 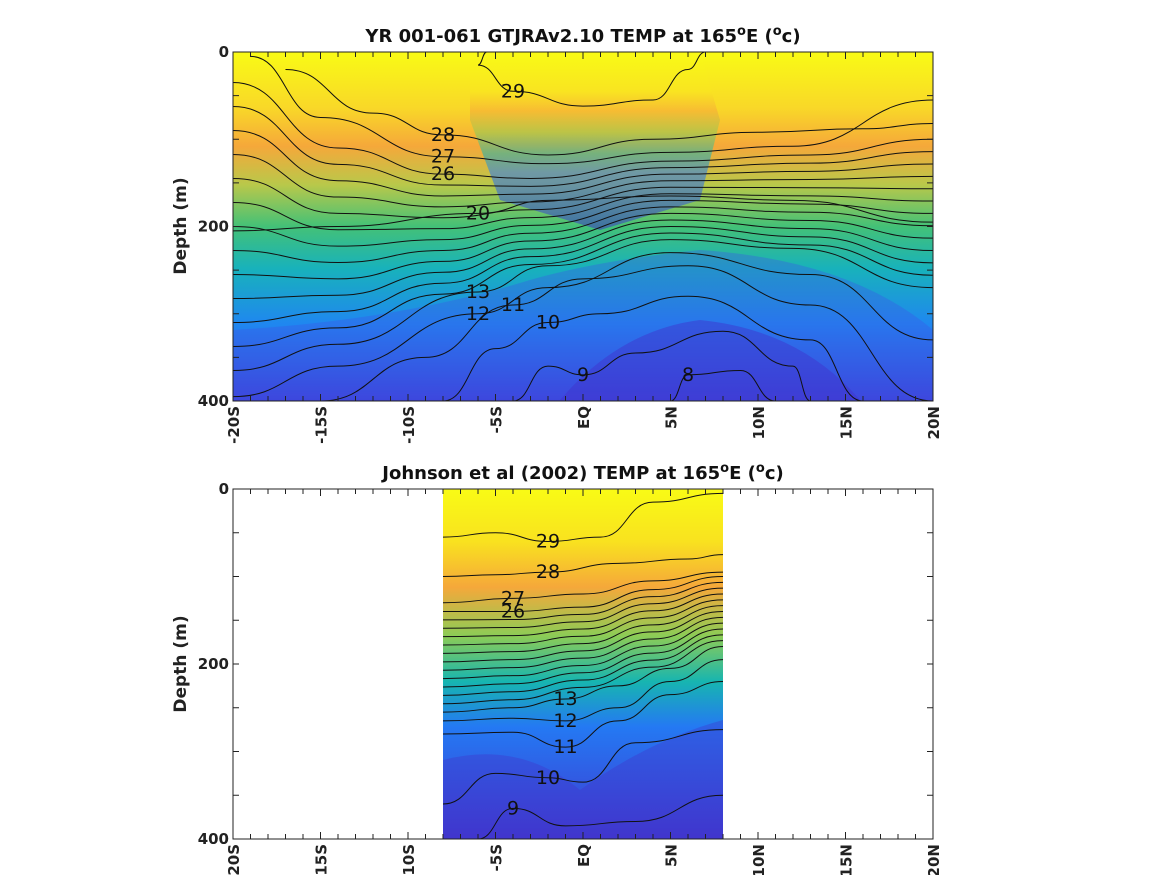 What do you see at coordinates (181, 663) in the screenshot?
I see `panel-2-y-axis-label: Depth (m)` at bounding box center [181, 663].